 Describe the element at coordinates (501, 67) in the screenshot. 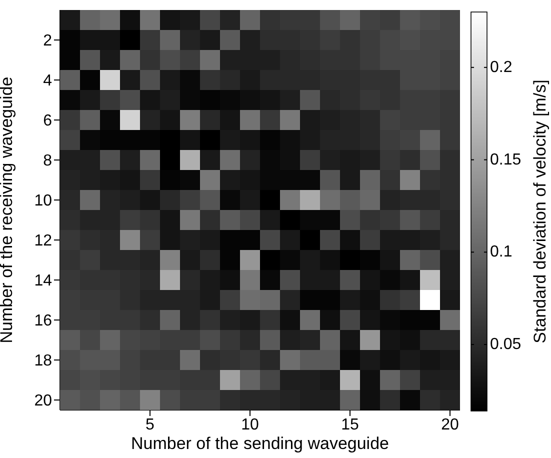

I see `color-bar-label: 0.2` at that location.